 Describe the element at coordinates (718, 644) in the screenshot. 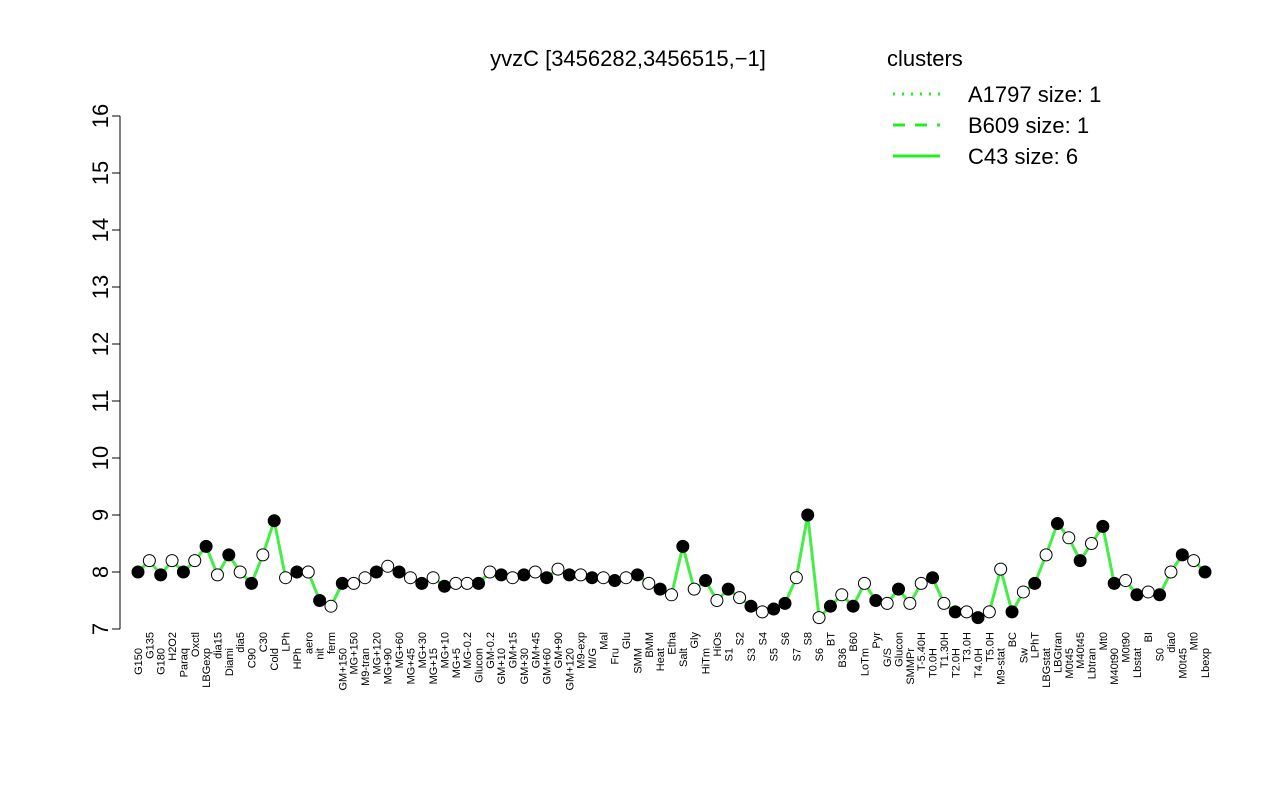

I see `x-tick-label: HiOs` at that location.